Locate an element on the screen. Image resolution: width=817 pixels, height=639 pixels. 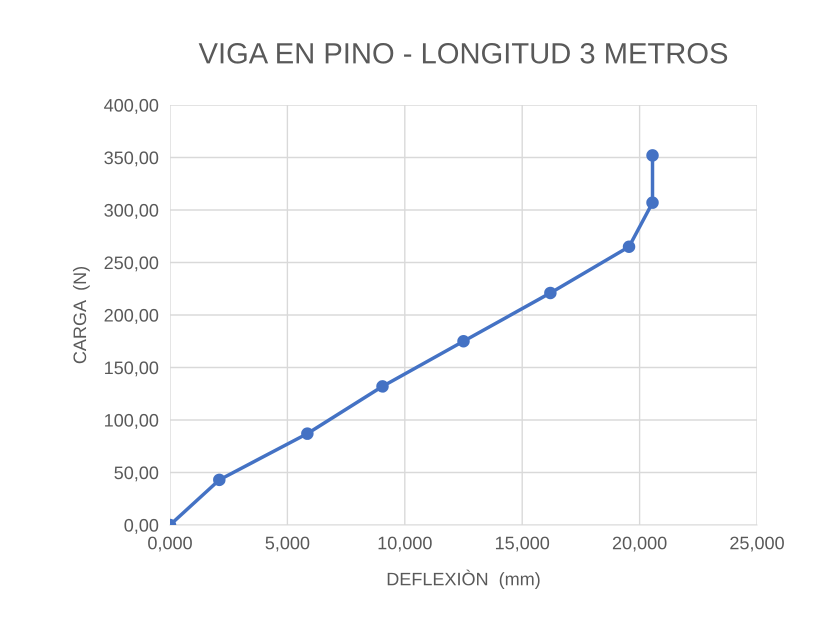
y-tick-label: 400,00 is located at coordinates (131, 106).